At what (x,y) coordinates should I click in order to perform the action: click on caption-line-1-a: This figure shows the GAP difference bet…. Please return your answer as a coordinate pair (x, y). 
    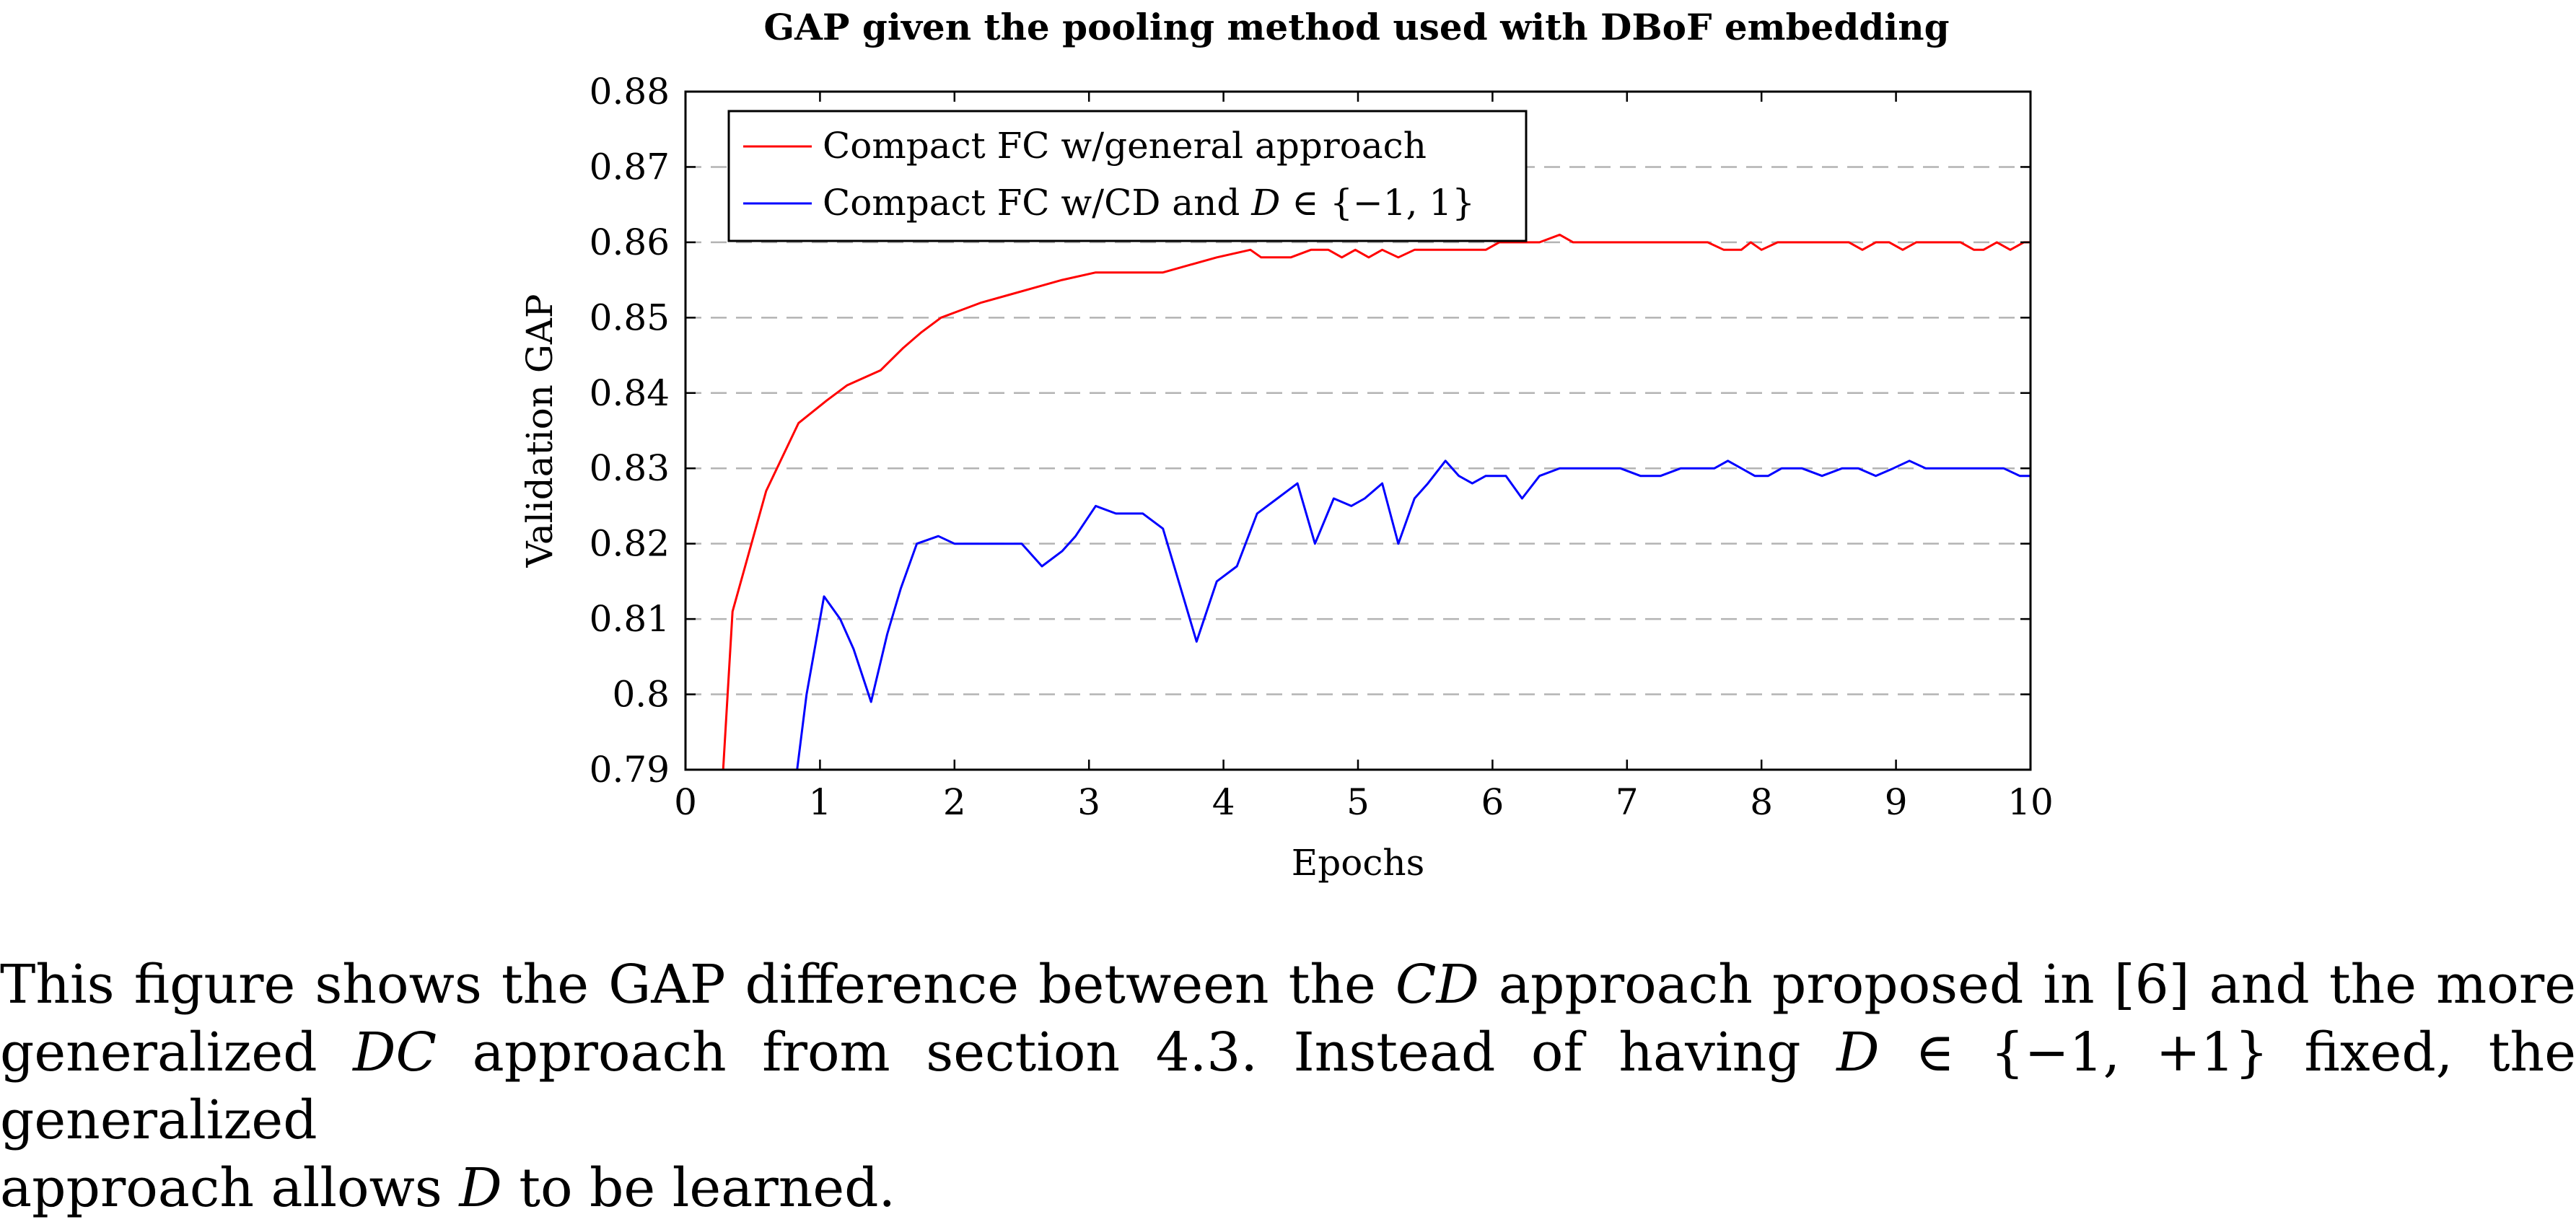
    Looking at the image, I should click on (698, 985).